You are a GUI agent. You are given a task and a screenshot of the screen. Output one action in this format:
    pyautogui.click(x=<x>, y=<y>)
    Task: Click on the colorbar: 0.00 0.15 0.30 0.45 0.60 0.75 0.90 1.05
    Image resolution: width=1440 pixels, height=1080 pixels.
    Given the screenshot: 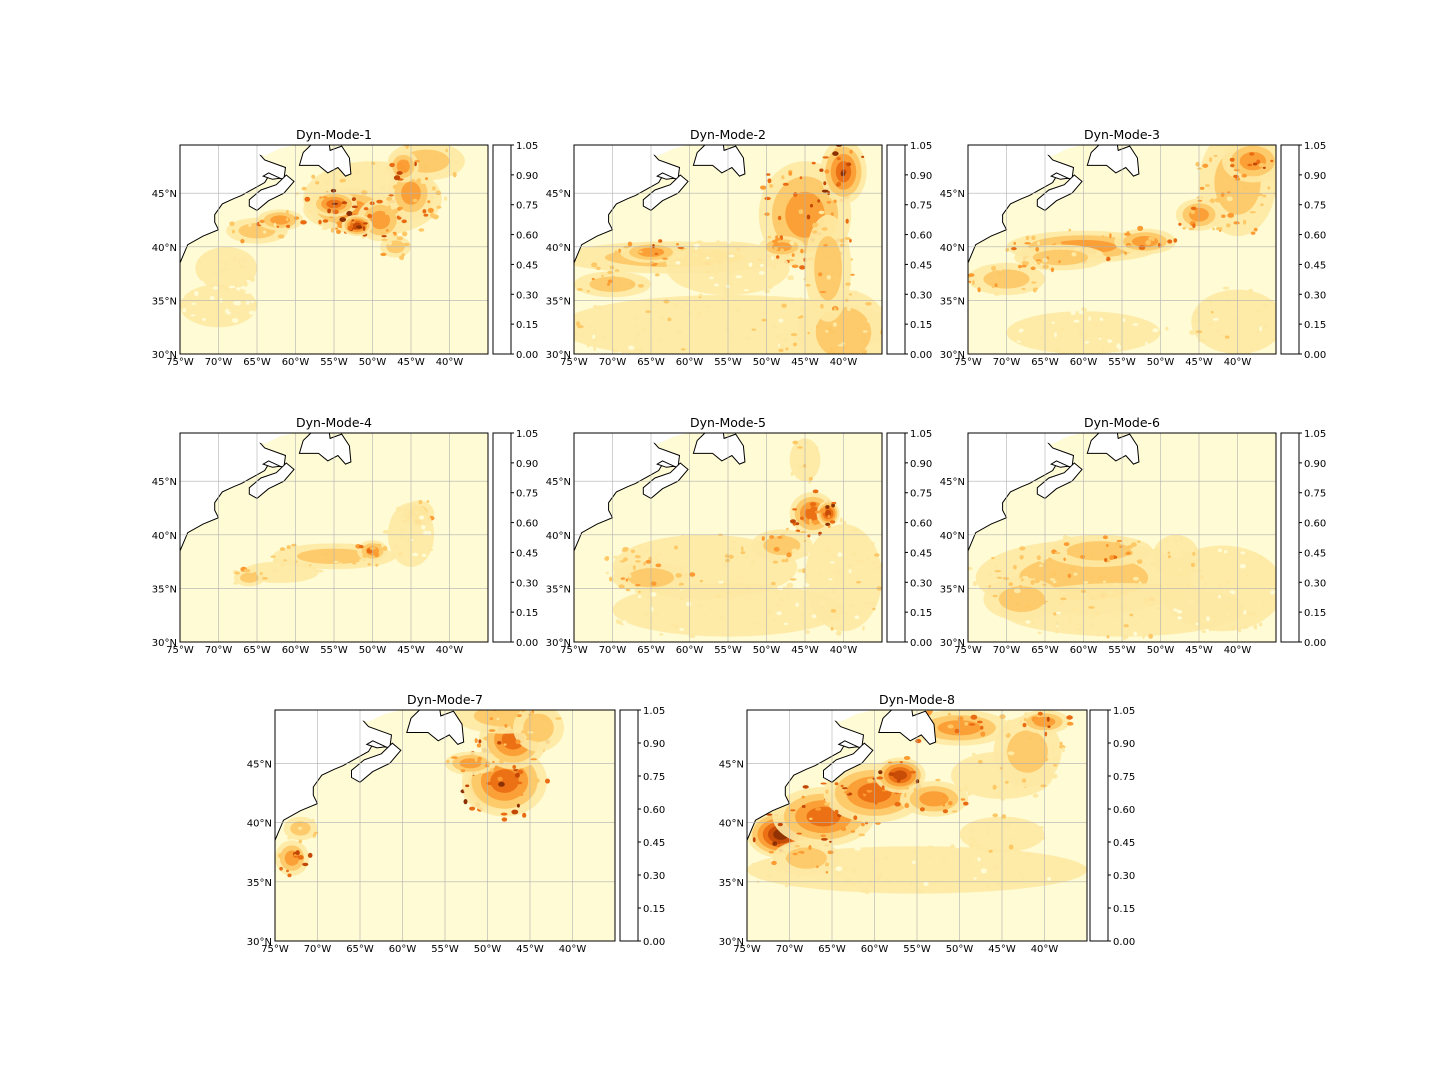 What is the action you would take?
    pyautogui.click(x=1303, y=539)
    